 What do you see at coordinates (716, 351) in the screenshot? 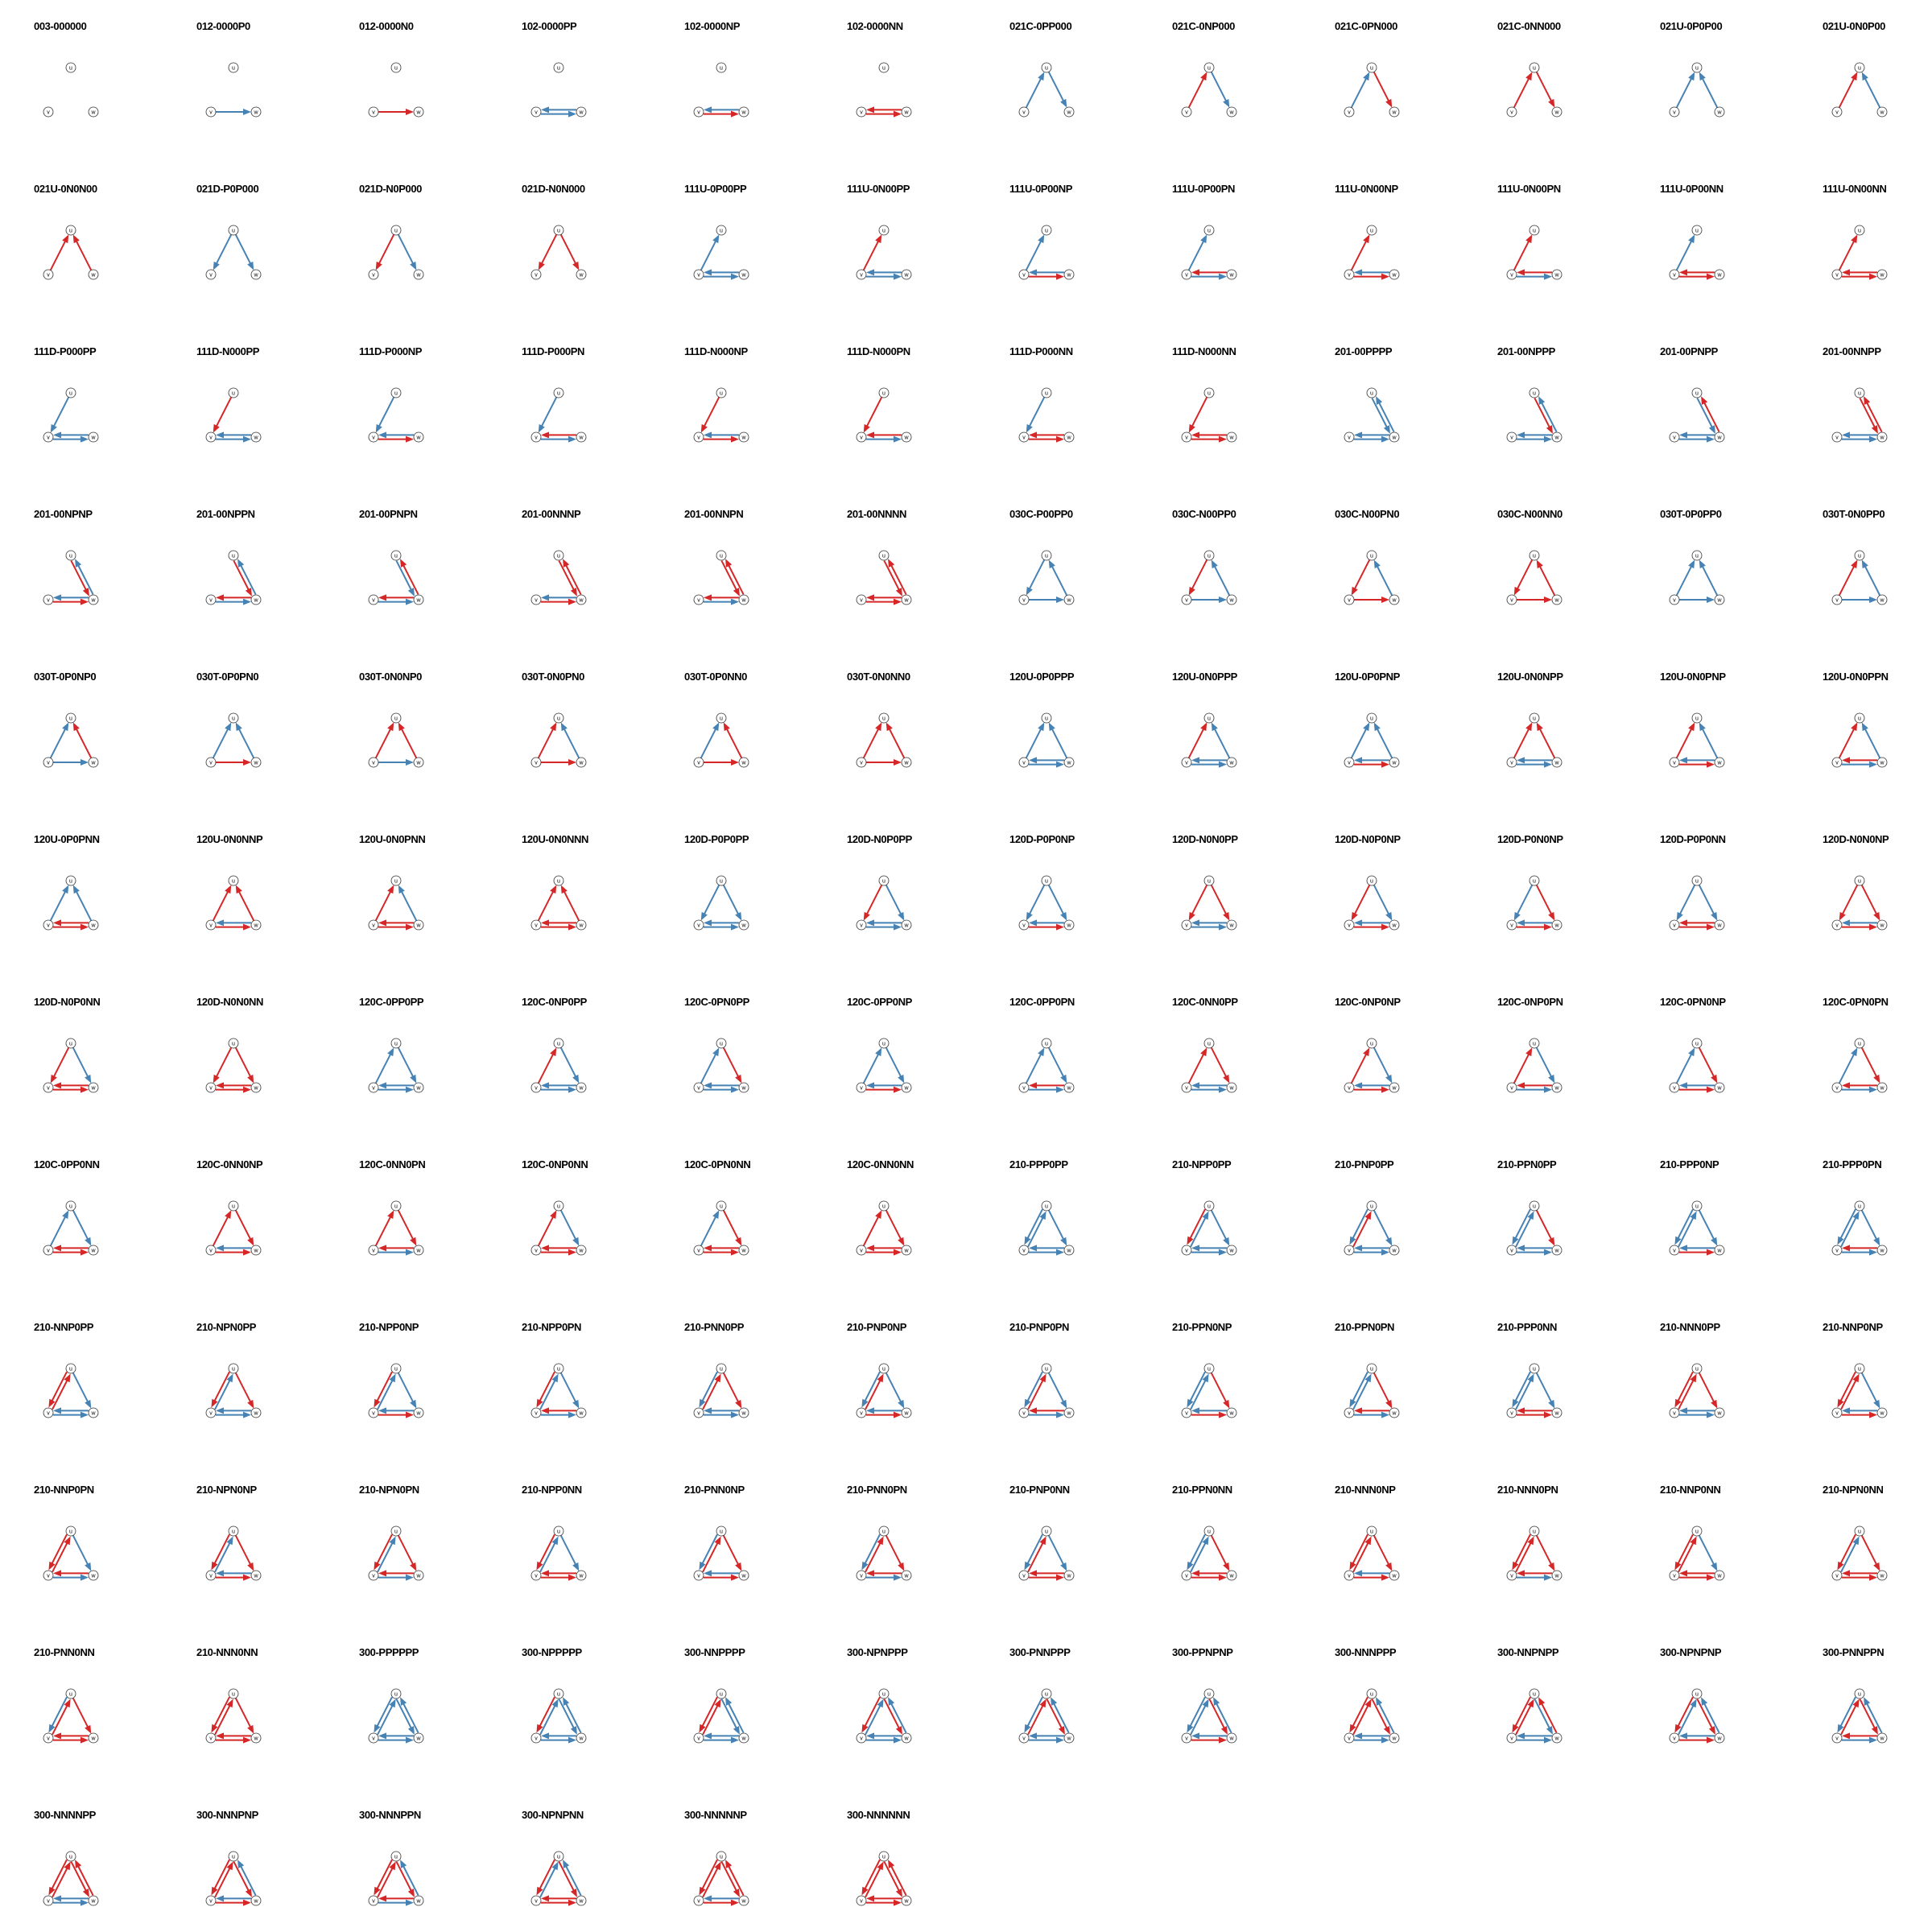
I see `triad-label: 111D-N000NP` at bounding box center [716, 351].